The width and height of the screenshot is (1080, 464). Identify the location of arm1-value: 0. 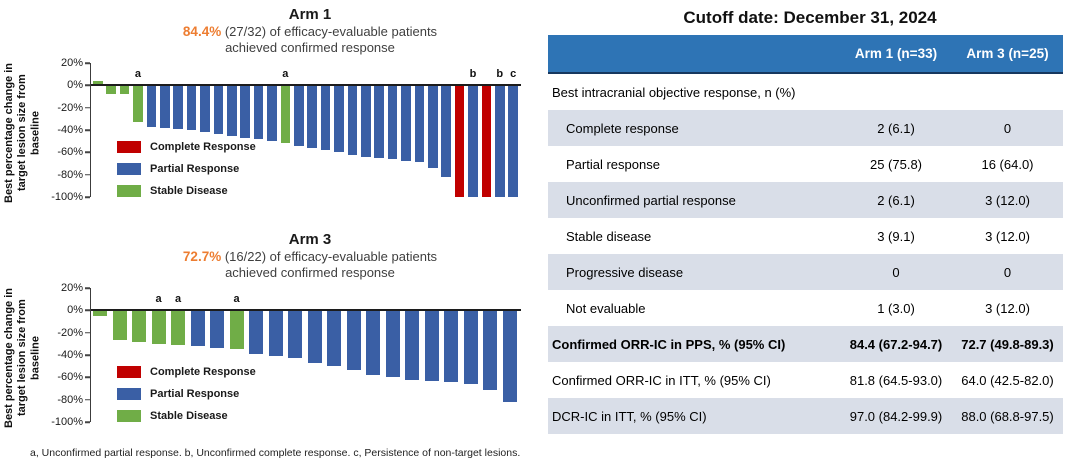
(896, 272).